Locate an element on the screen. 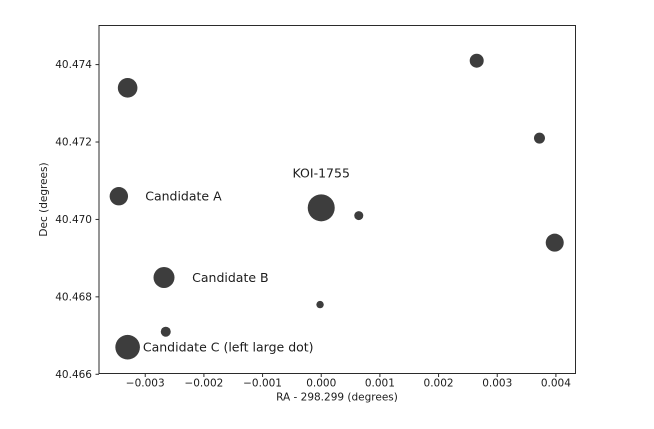 Image resolution: width=654 pixels, height=429 pixels. y-tick-label: 40.470 is located at coordinates (73, 220).